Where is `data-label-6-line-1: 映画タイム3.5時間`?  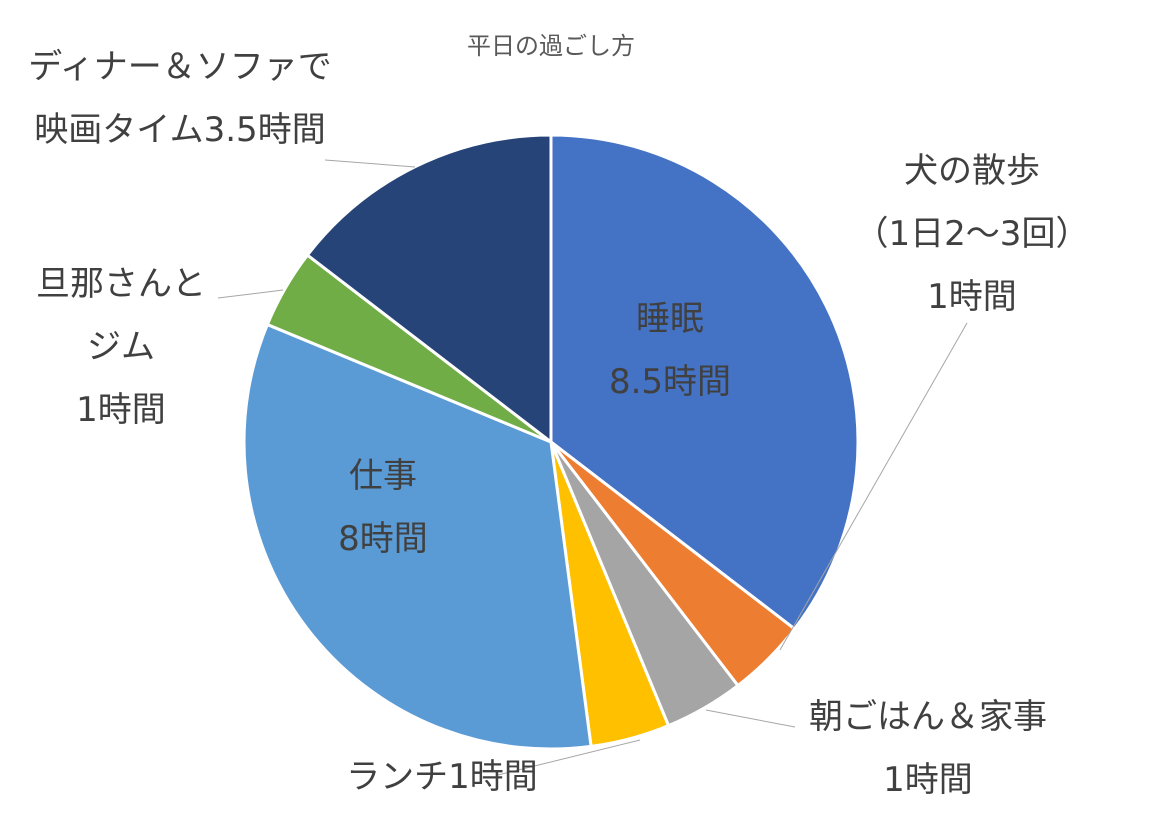
data-label-6-line-1: 映画タイム3.5時間 is located at coordinates (179, 130).